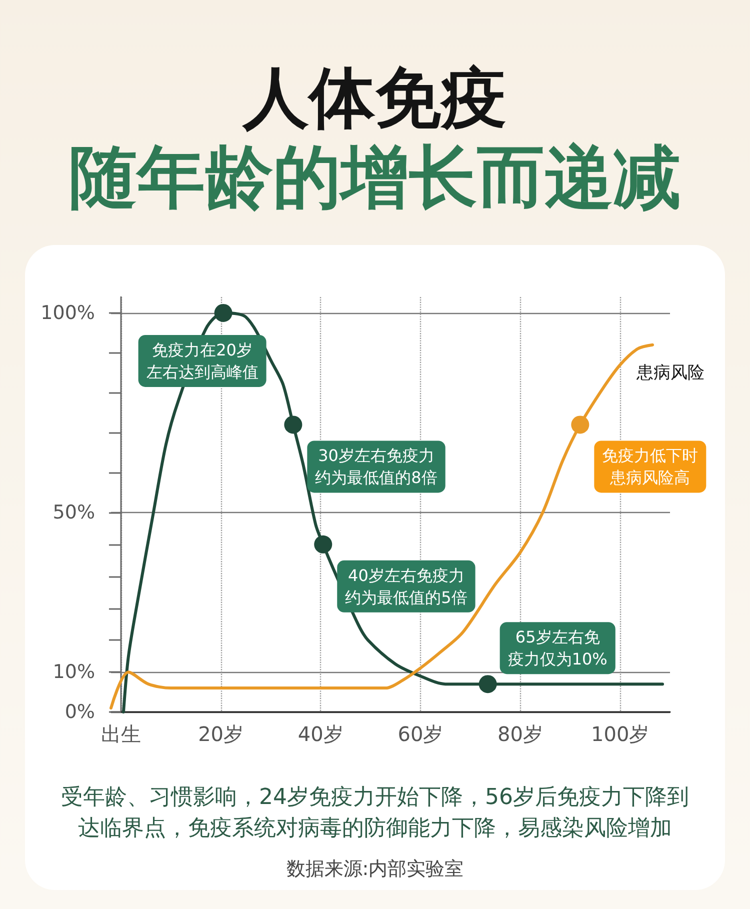 This screenshot has height=909, width=750. I want to click on annotation: 30岁左右免疫力约为最低值的8倍, so click(376, 467).